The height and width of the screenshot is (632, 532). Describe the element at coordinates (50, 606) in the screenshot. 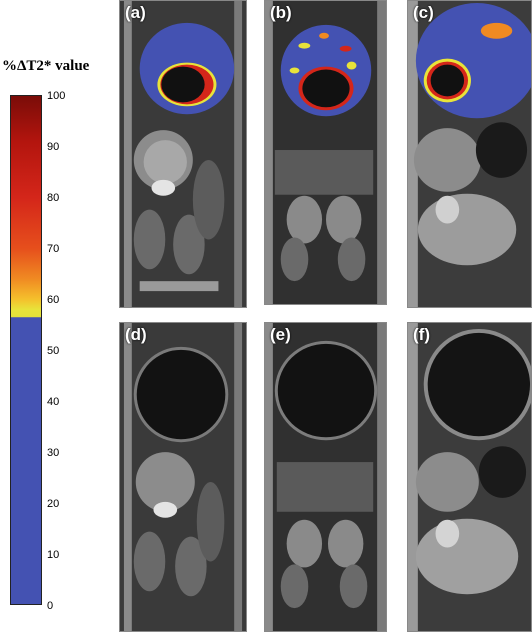

I see `colorbar-tick-0: 0` at that location.